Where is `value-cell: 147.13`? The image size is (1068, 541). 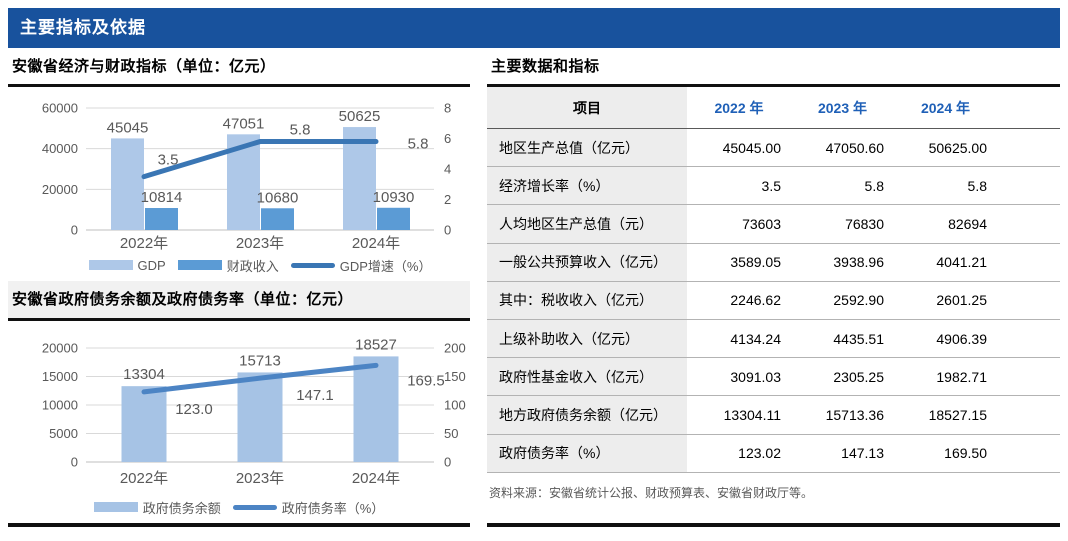
value-cell: 147.13 is located at coordinates (862, 453).